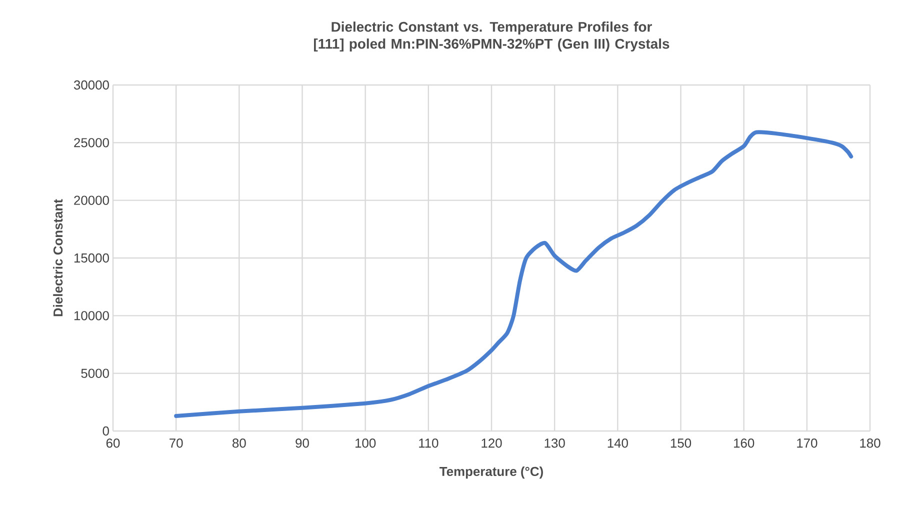 Image resolution: width=898 pixels, height=515 pixels. What do you see at coordinates (807, 443) in the screenshot?
I see `x-tick-label: 170` at bounding box center [807, 443].